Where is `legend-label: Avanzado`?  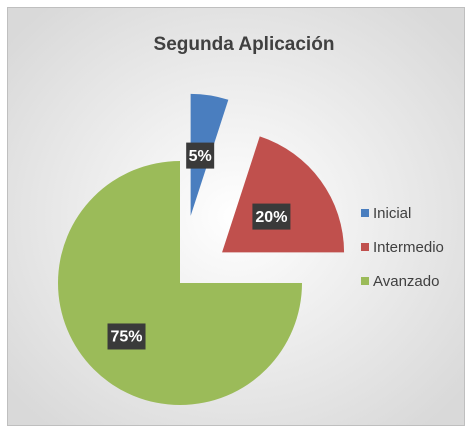
legend-label: Avanzado is located at coordinates (406, 281).